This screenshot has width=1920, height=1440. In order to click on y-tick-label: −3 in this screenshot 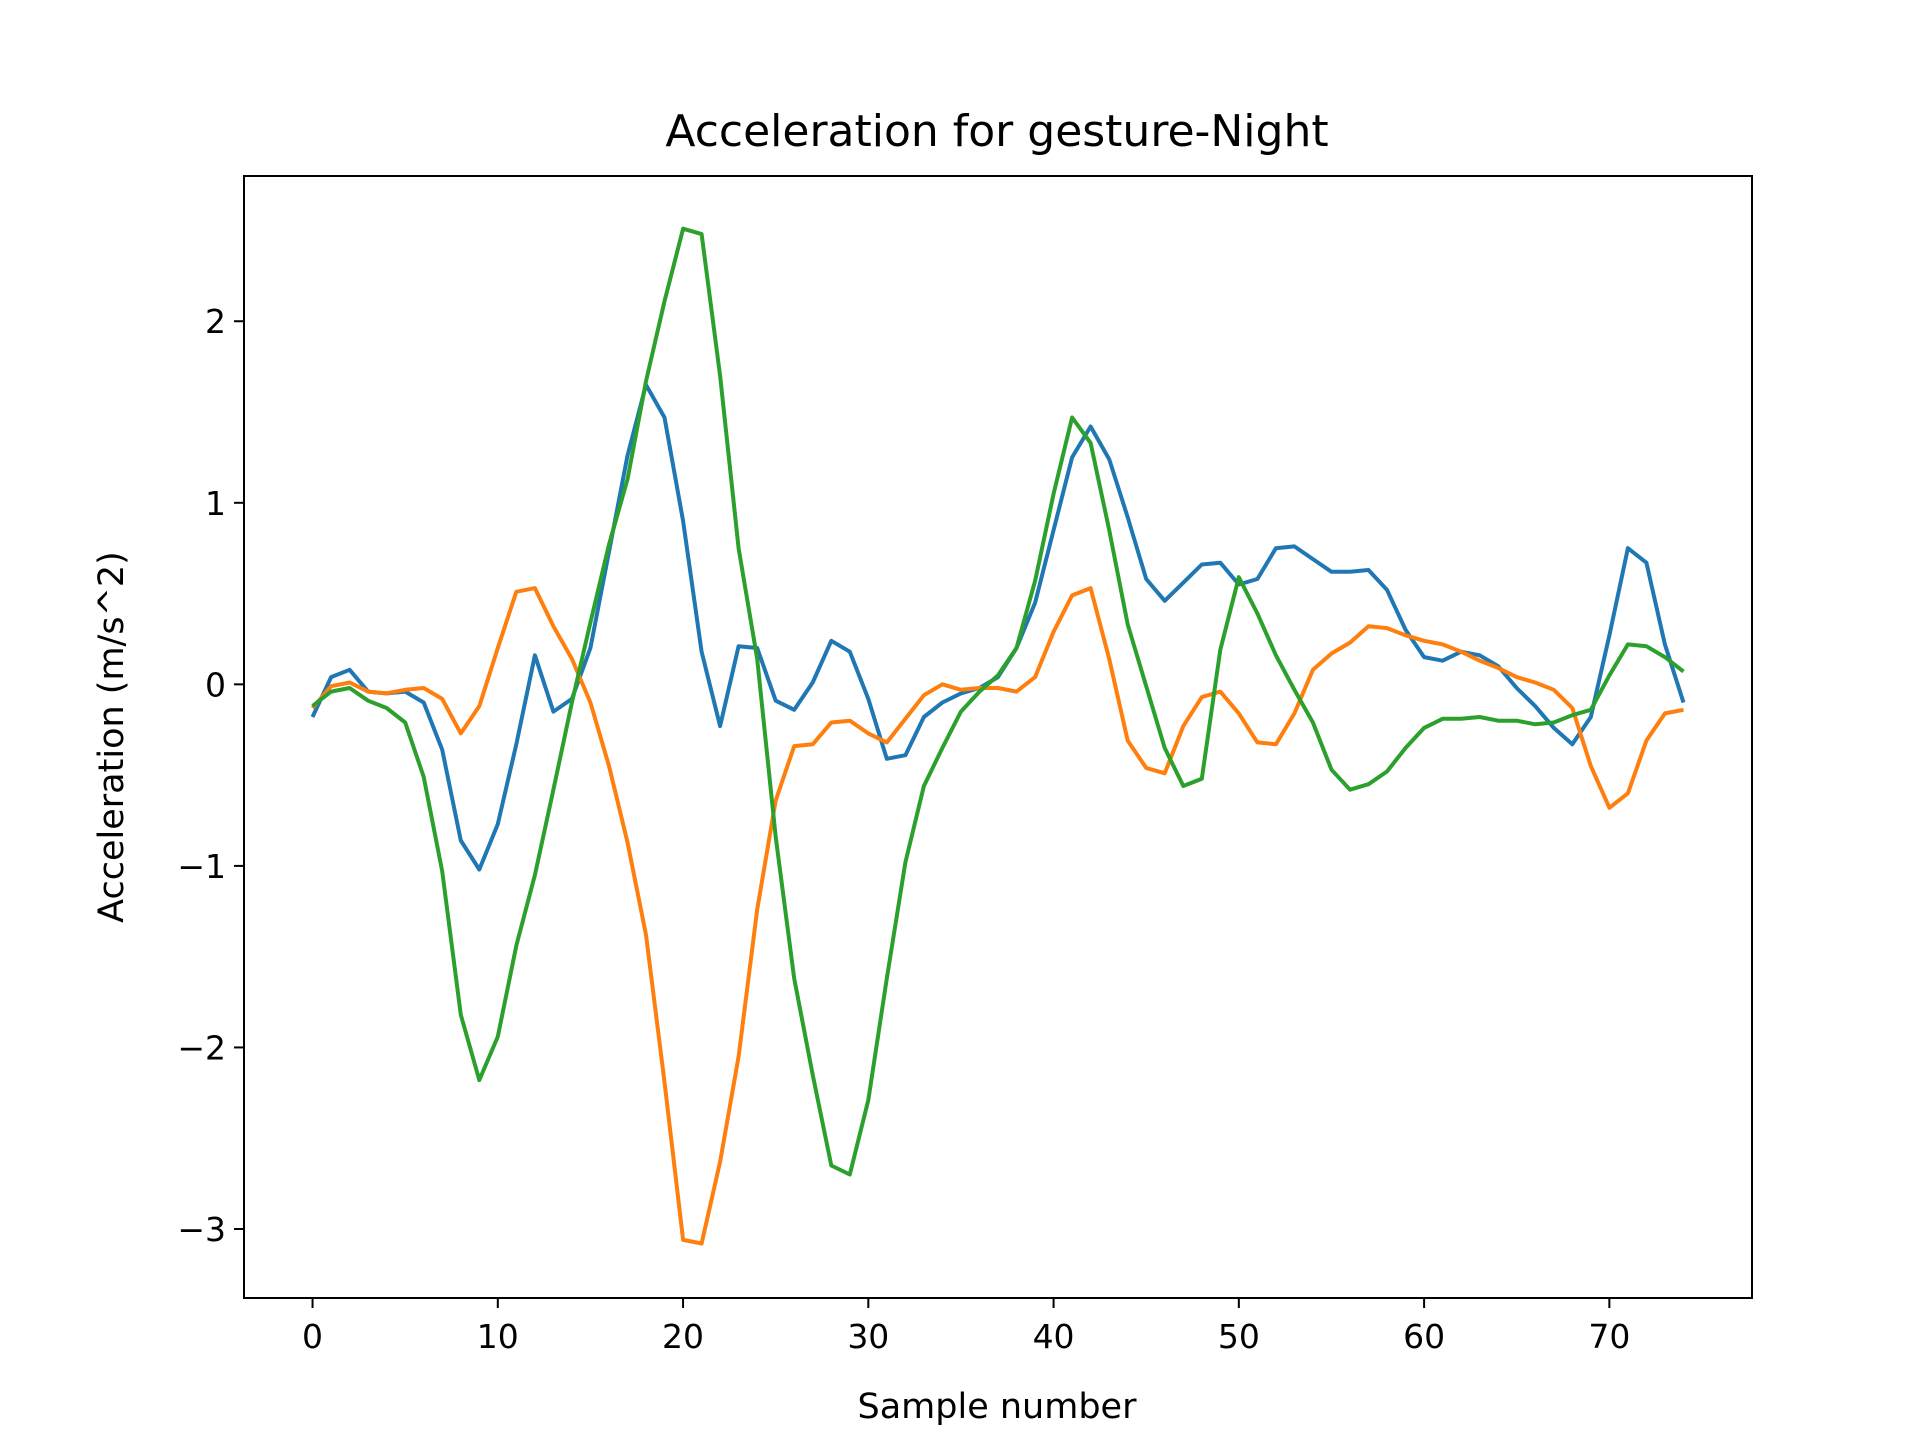, I will do `click(201, 1229)`.